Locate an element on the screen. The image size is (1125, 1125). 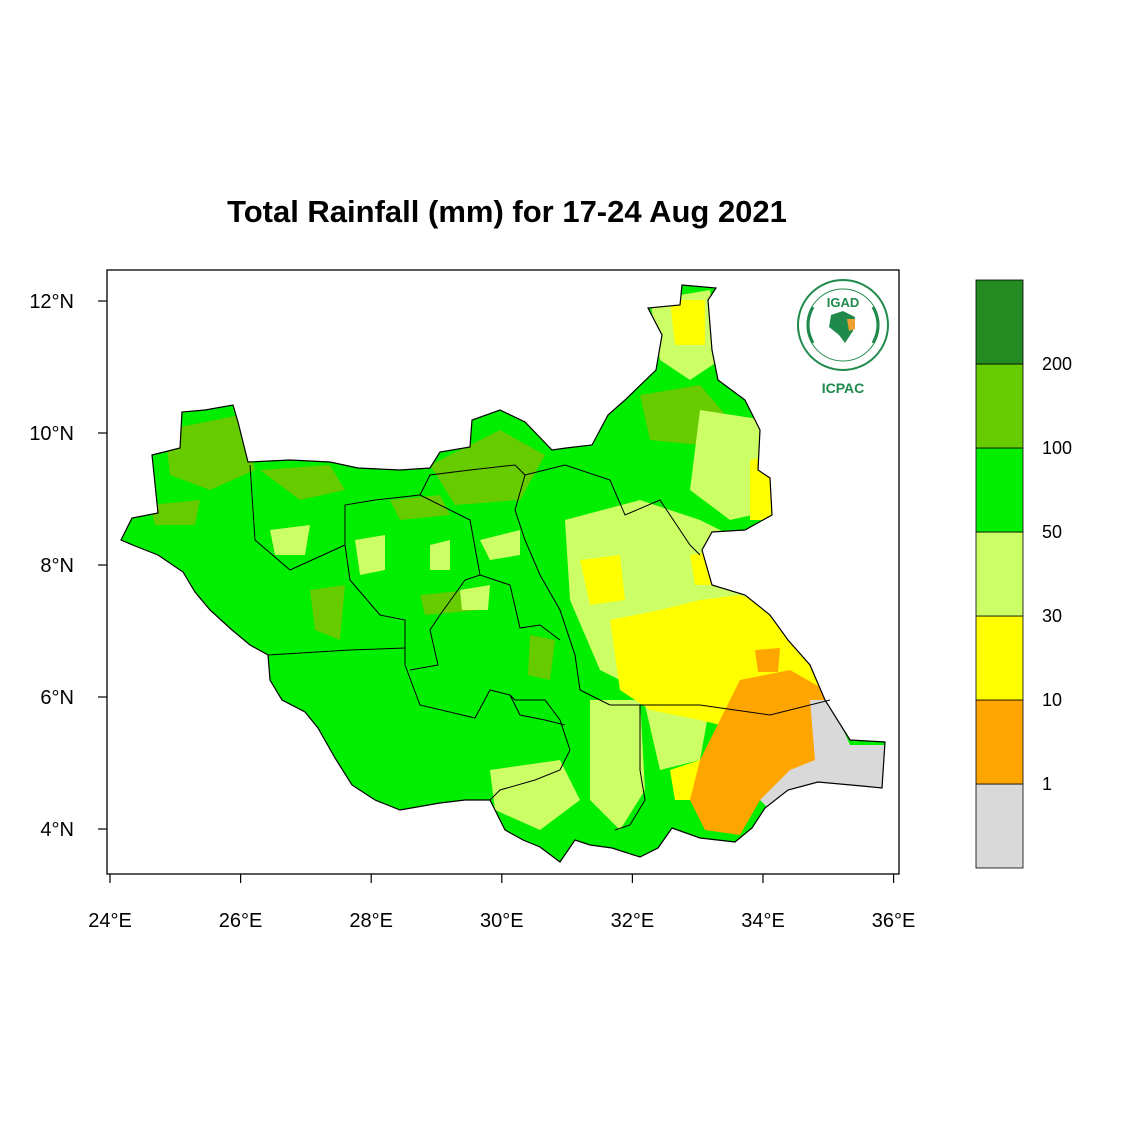
x-tick-label: 36°E is located at coordinates (894, 921).